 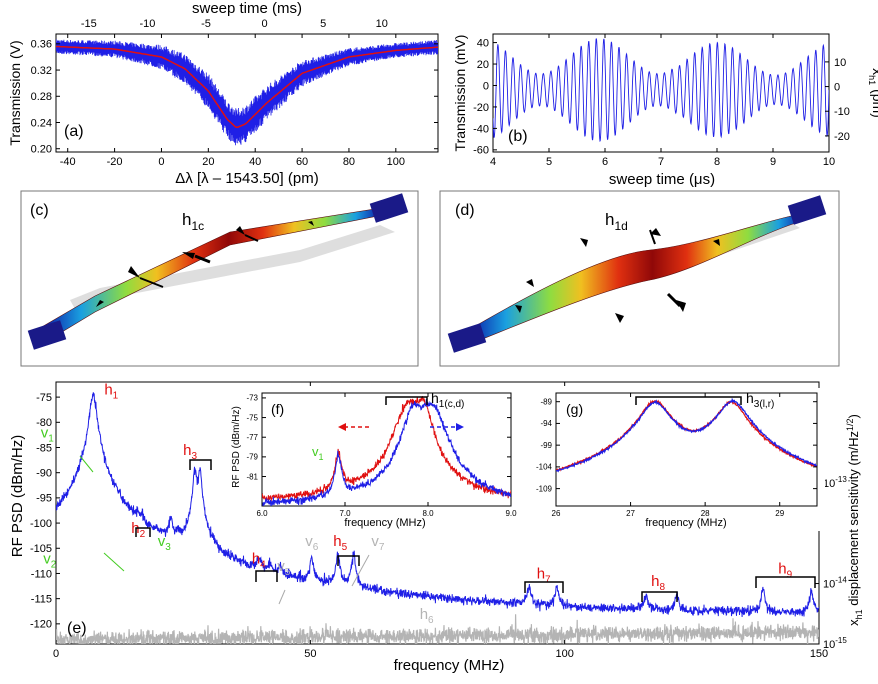 What do you see at coordinates (206, 24) in the screenshot?
I see `panel-a-top-tick-label: -5` at bounding box center [206, 24].